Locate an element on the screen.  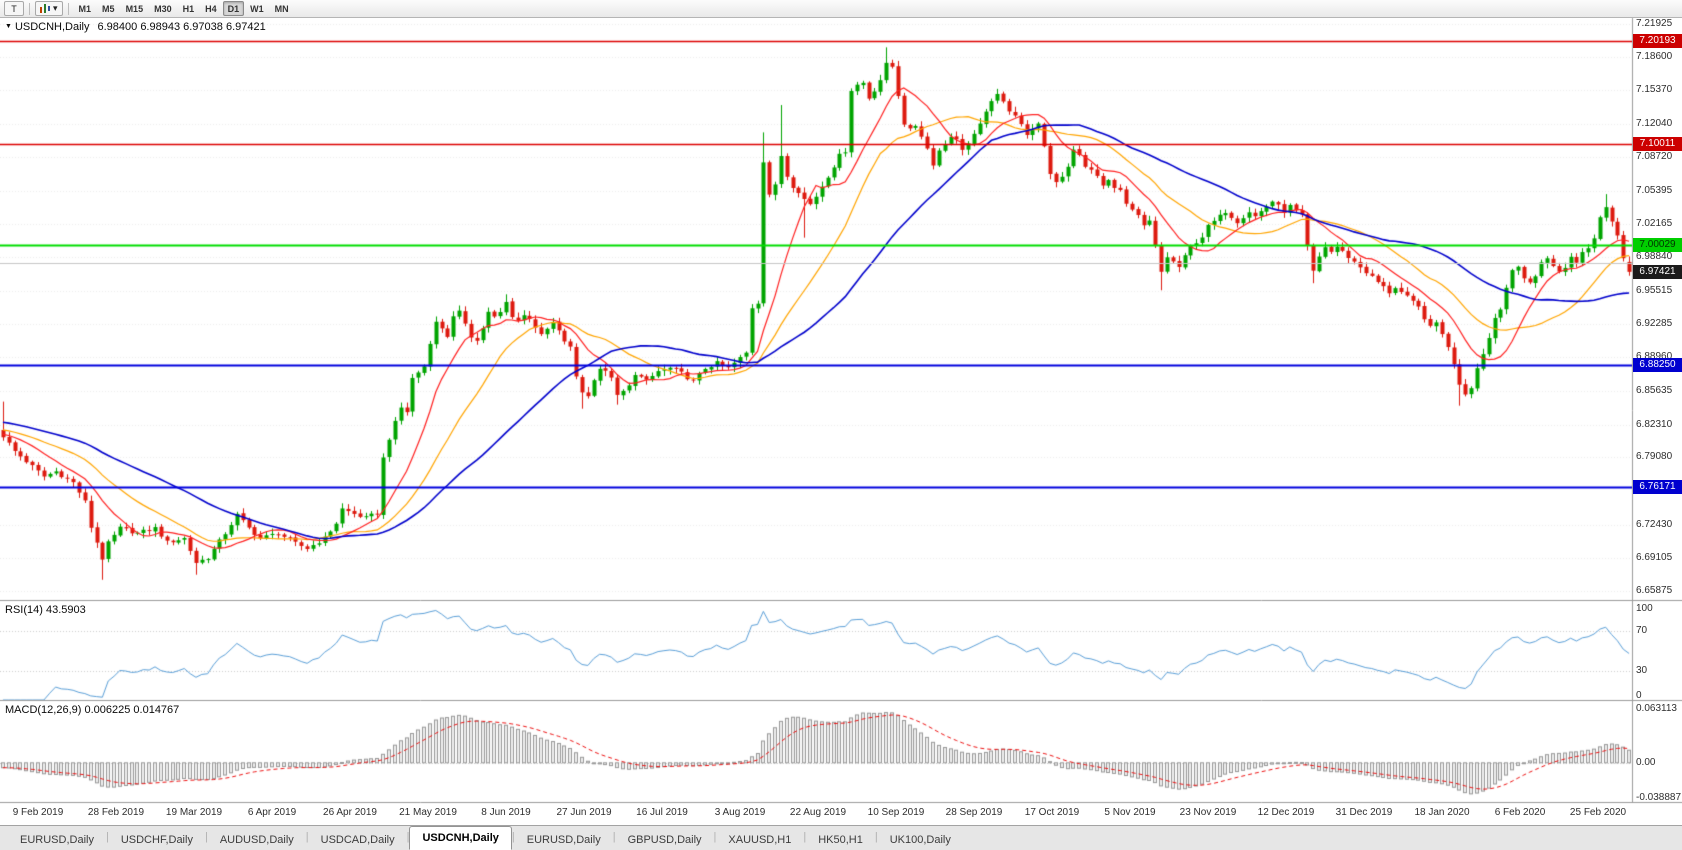
chart-tool-button: T is located at coordinates (14, 8).